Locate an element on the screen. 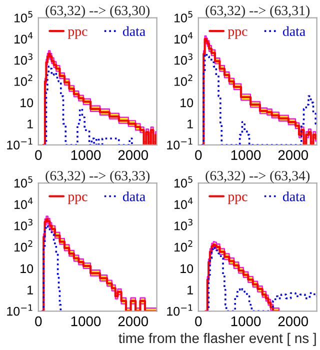 Image resolution: width=320 pixels, height=350 pixels. chart-title: (63,32) --> (63,33) is located at coordinates (98, 177).